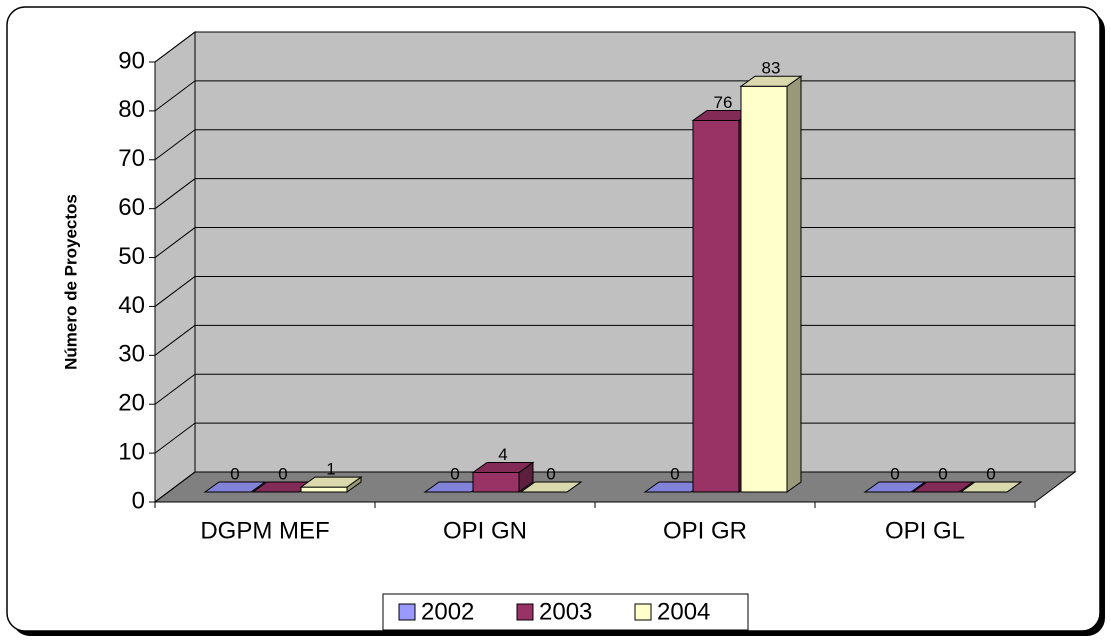 The width and height of the screenshot is (1111, 644). What do you see at coordinates (264, 530) in the screenshot?
I see `x-tick-label: DGPM MEF` at bounding box center [264, 530].